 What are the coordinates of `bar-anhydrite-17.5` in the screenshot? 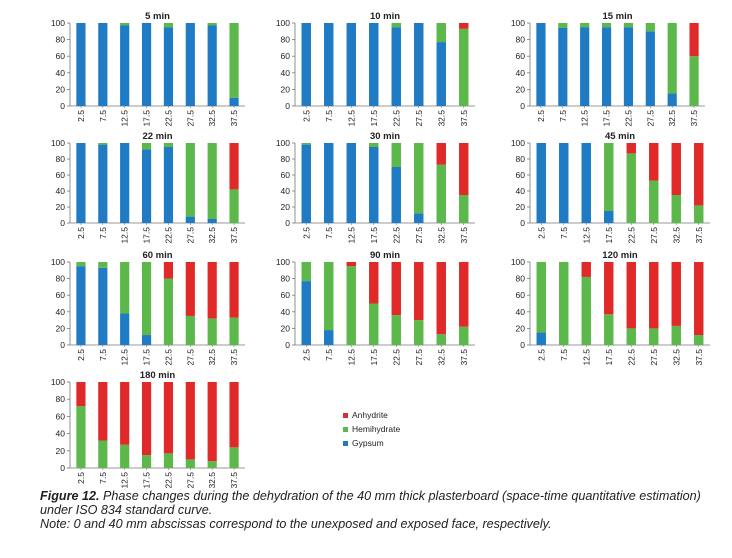 It's located at (609, 288).